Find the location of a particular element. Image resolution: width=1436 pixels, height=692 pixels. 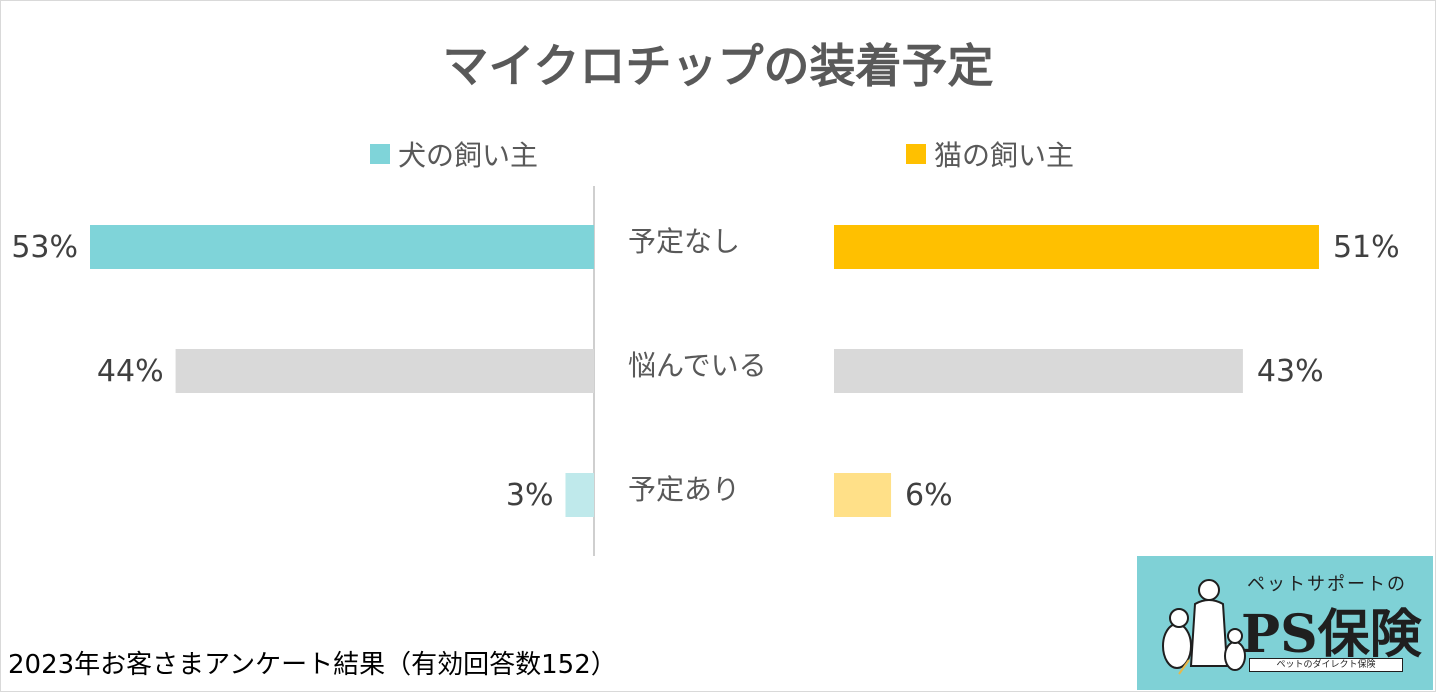

chart-title: マイクロチップの装着予定 is located at coordinates (718, 66).